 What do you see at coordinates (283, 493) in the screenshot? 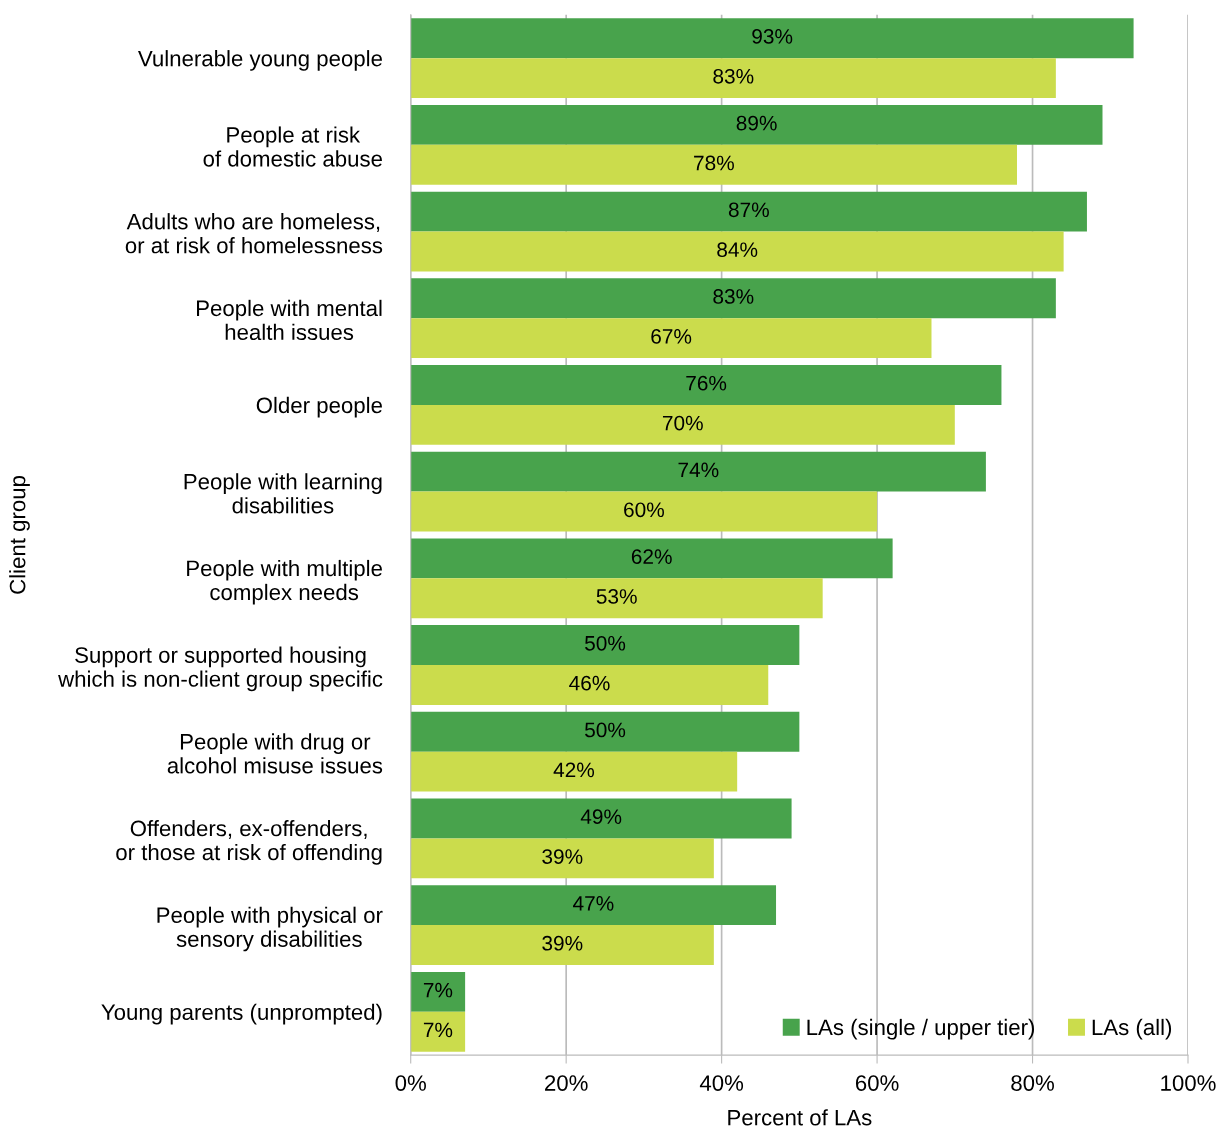
I see `y-tick-label: People with learning disabilities` at bounding box center [283, 493].